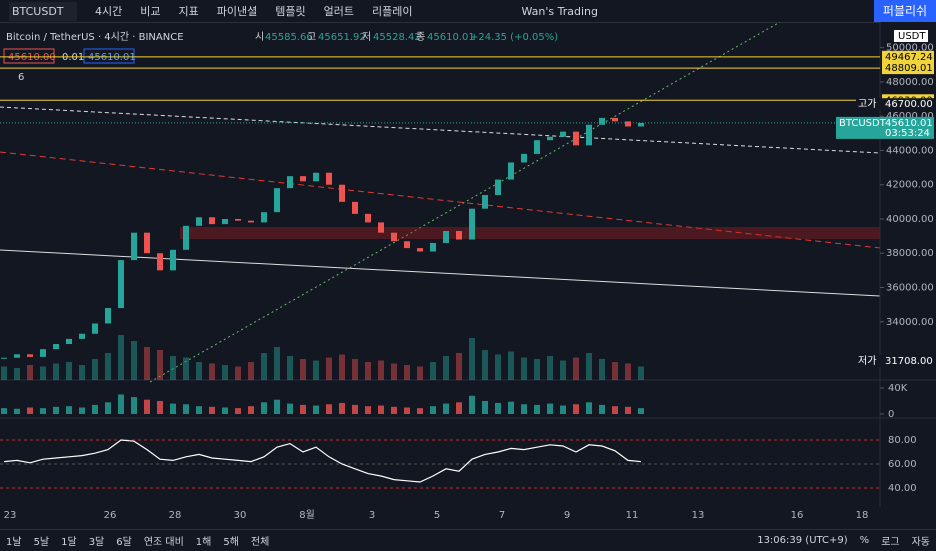 The image size is (936, 551). Describe the element at coordinates (867, 361) in the screenshot. I see `name-tag-label: 저가` at that location.